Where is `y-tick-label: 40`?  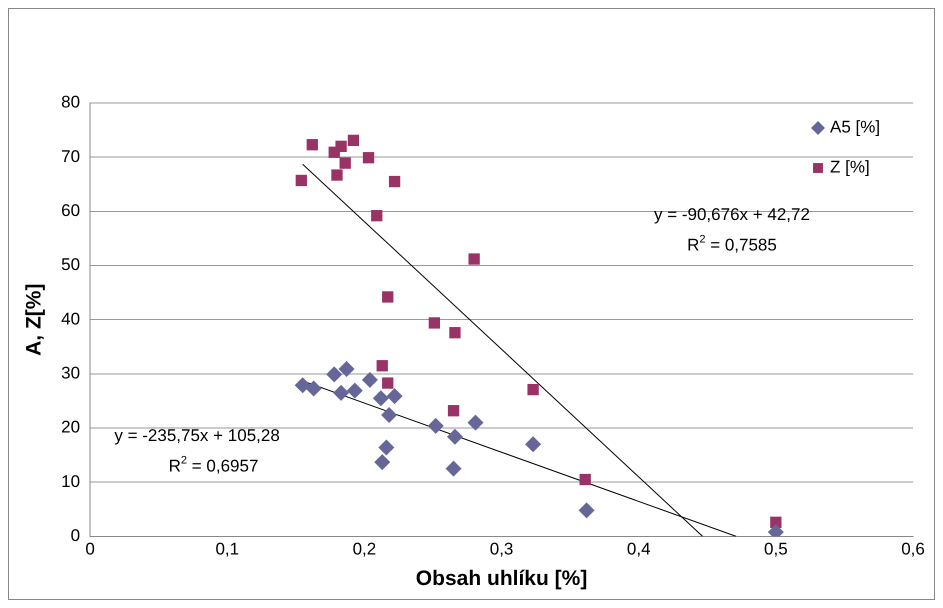
y-tick-label: 40 is located at coordinates (70, 318).